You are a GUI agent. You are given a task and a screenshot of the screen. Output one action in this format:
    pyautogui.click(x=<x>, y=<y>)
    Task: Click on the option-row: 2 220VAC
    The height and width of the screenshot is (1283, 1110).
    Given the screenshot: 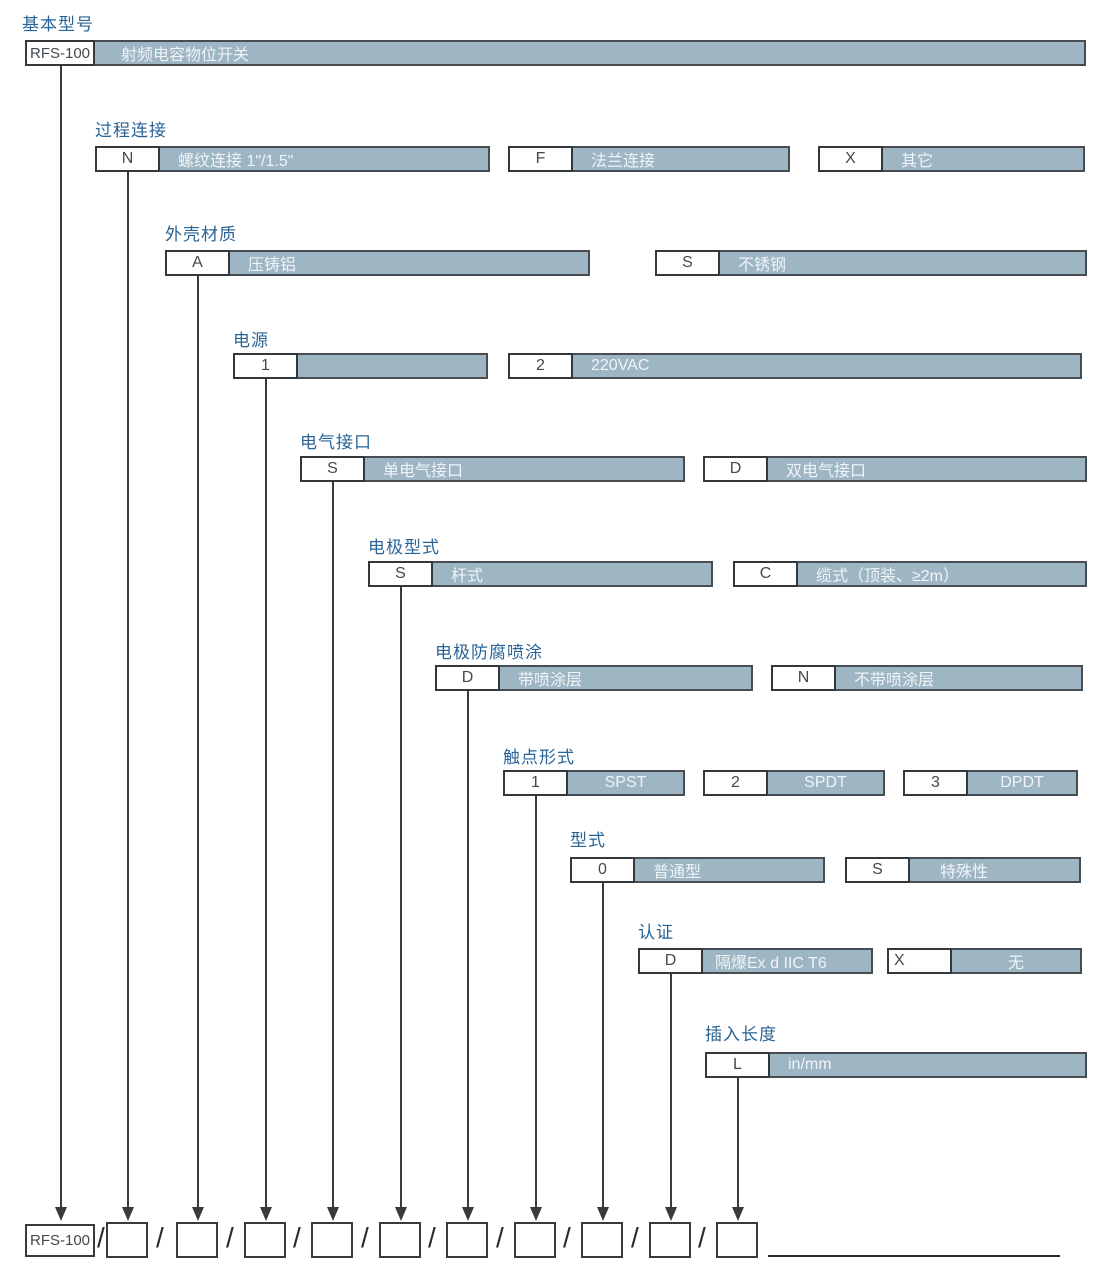 What is the action you would take?
    pyautogui.click(x=795, y=366)
    